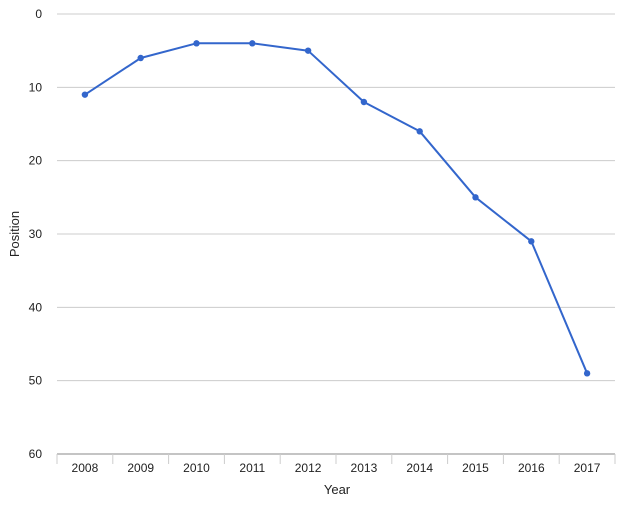 The height and width of the screenshot is (509, 640). I want to click on x-tick-label: 2009, so click(140, 468).